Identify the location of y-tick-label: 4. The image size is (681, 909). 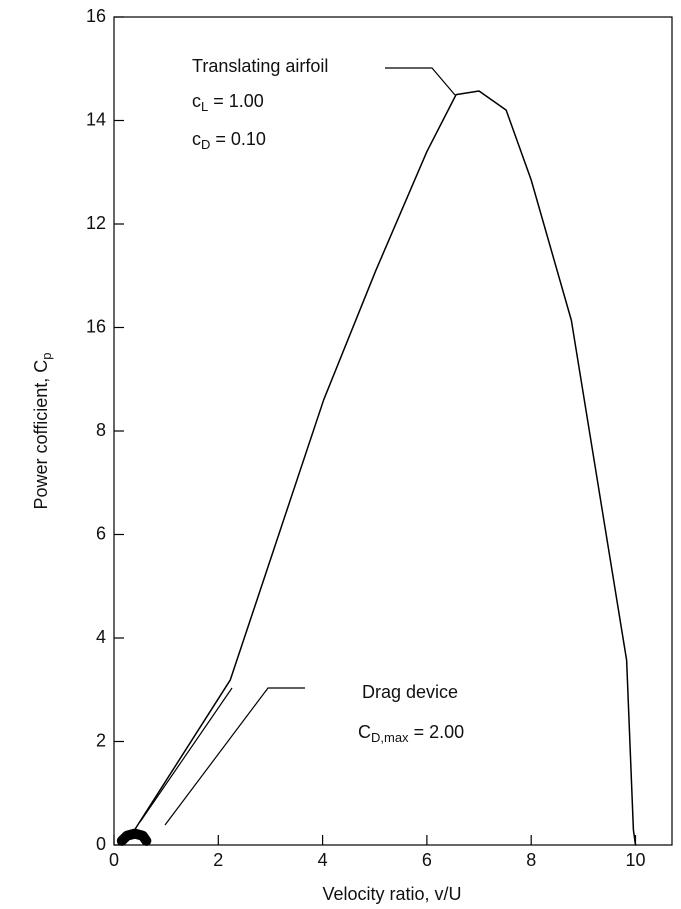
(101, 637).